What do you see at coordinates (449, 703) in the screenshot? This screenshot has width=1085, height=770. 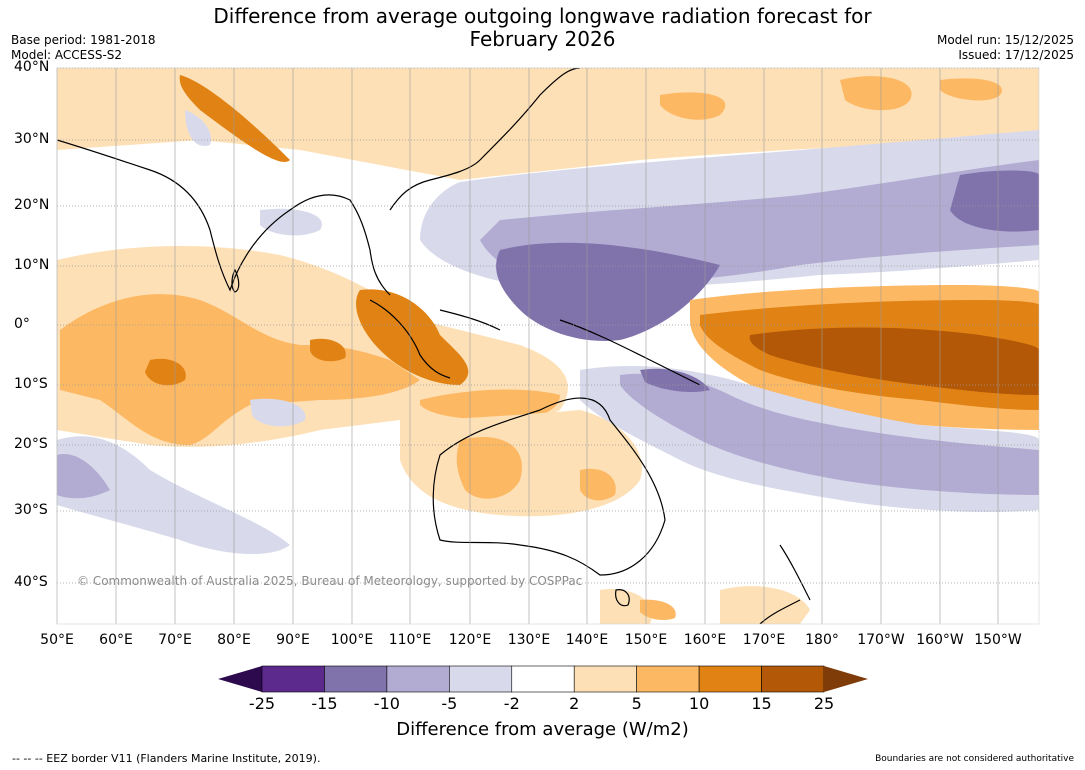 I see `colorbar-tick-label: -5` at bounding box center [449, 703].